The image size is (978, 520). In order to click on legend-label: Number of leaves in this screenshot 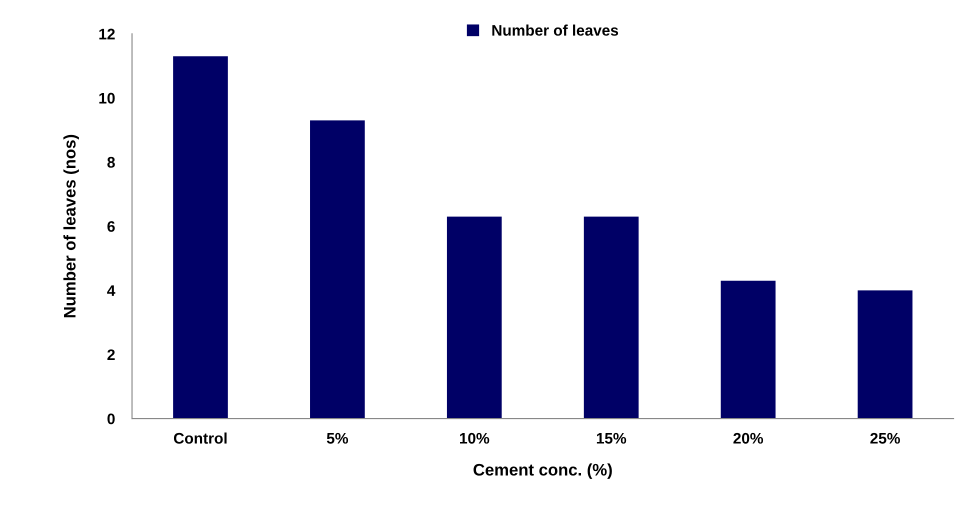, I will do `click(555, 30)`.